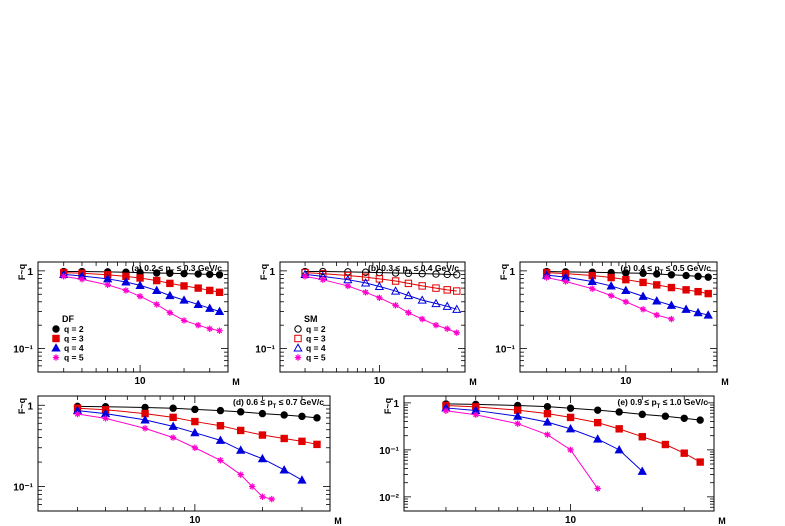 This screenshot has height=526, width=785. What do you see at coordinates (67, 338) in the screenshot?
I see `legend: DFq = 2q = 3q = 4q = 5` at bounding box center [67, 338].